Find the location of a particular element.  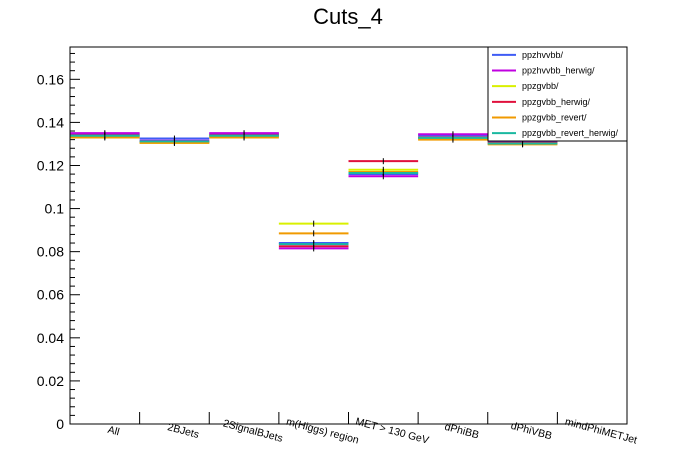

legend-entry: ppzhvvbb_herwig/ is located at coordinates (543, 71).